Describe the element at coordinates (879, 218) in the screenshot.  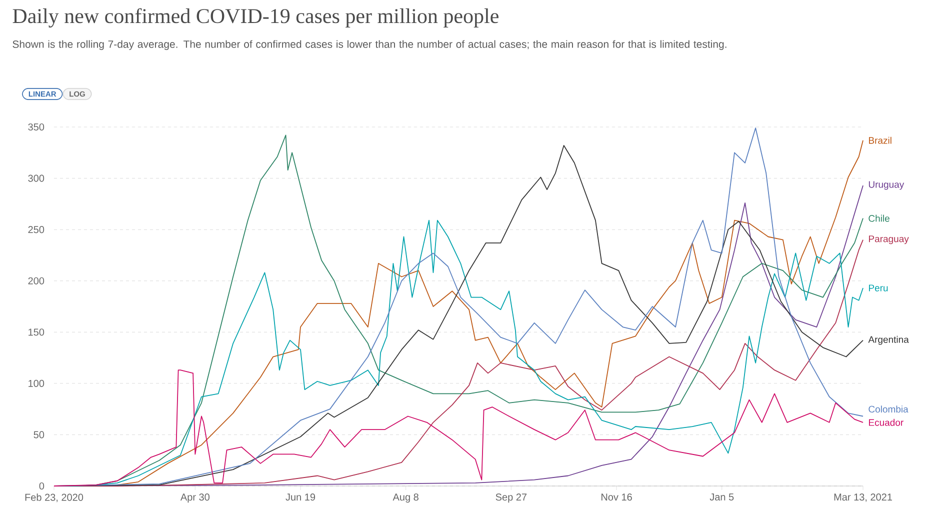
I see `series-label: Chile` at that location.